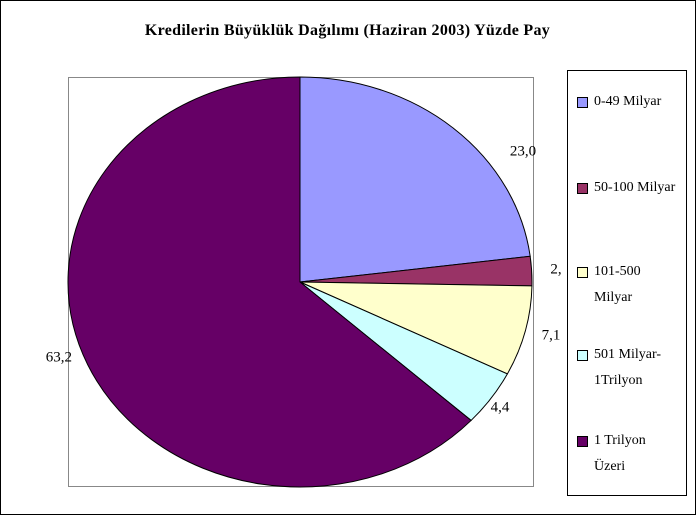 Image resolution: width=696 pixels, height=515 pixels. I want to click on legend-label: 1 Trilyon Üzeri, so click(620, 453).